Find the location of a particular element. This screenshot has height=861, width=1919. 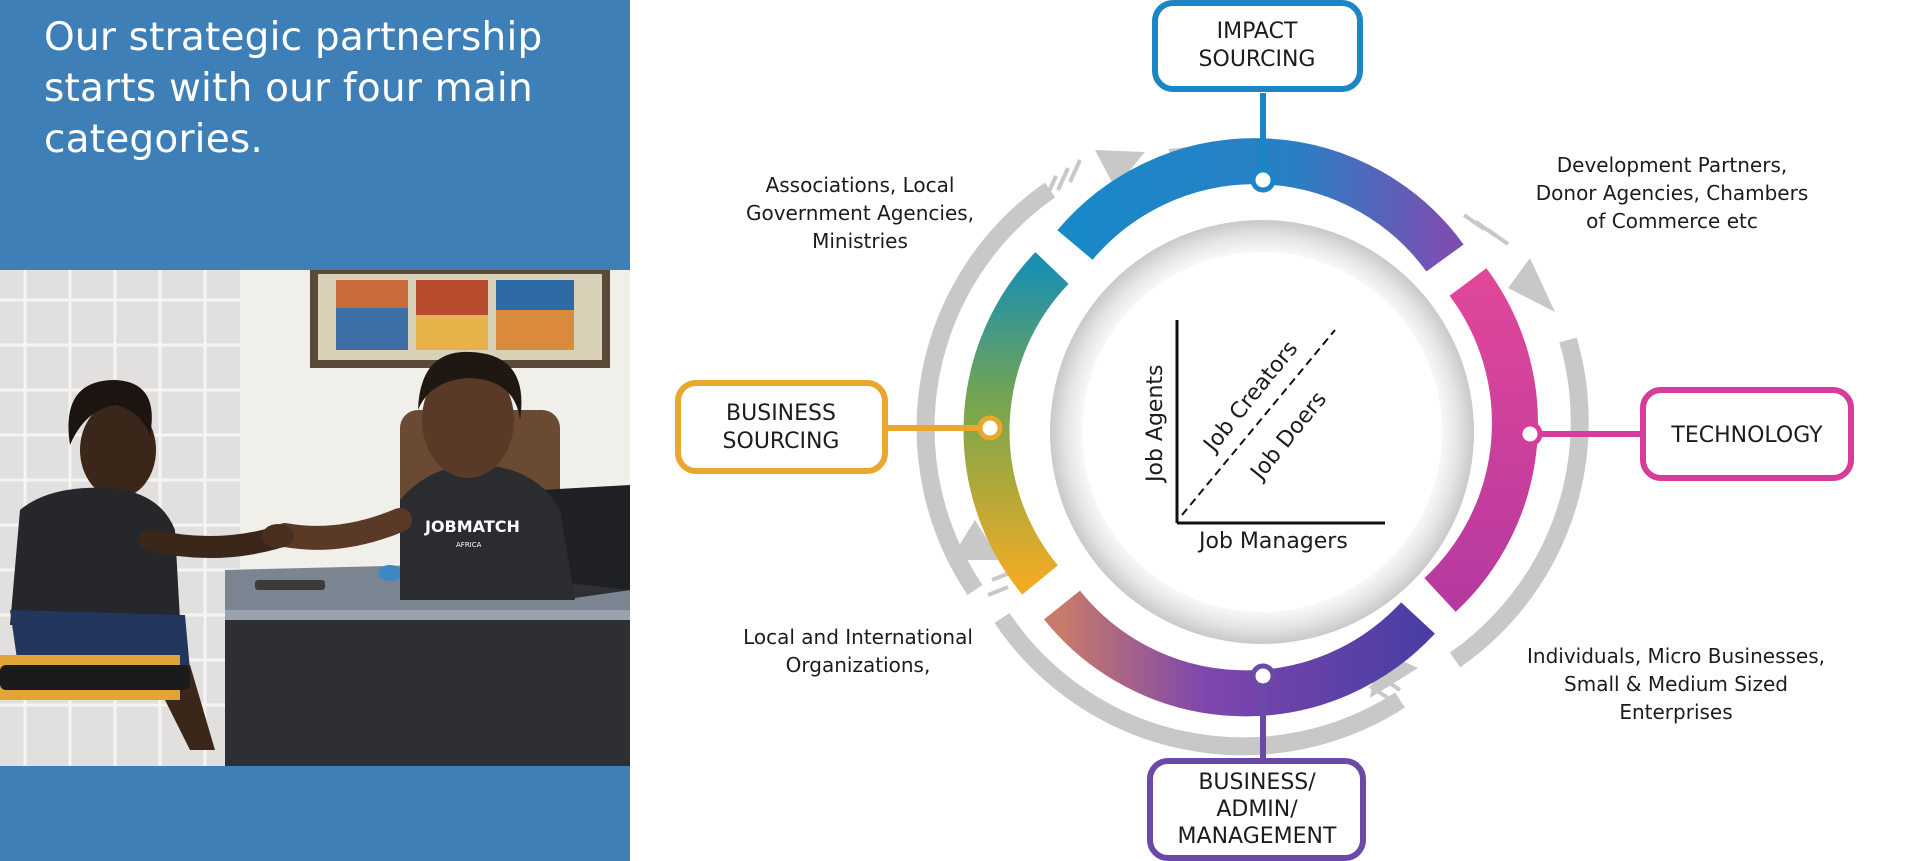

arrow-top-right is located at coordinates (1531, 285).